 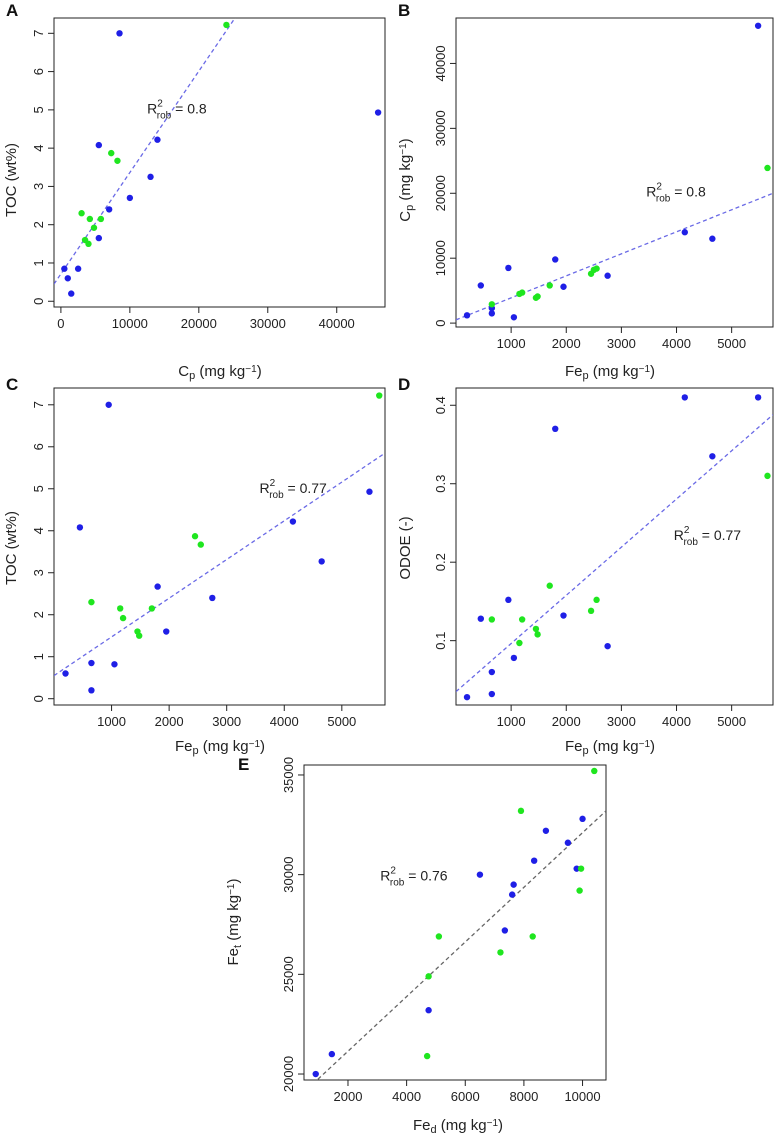 I want to click on y-tick-label: 3, so click(x=38, y=572).